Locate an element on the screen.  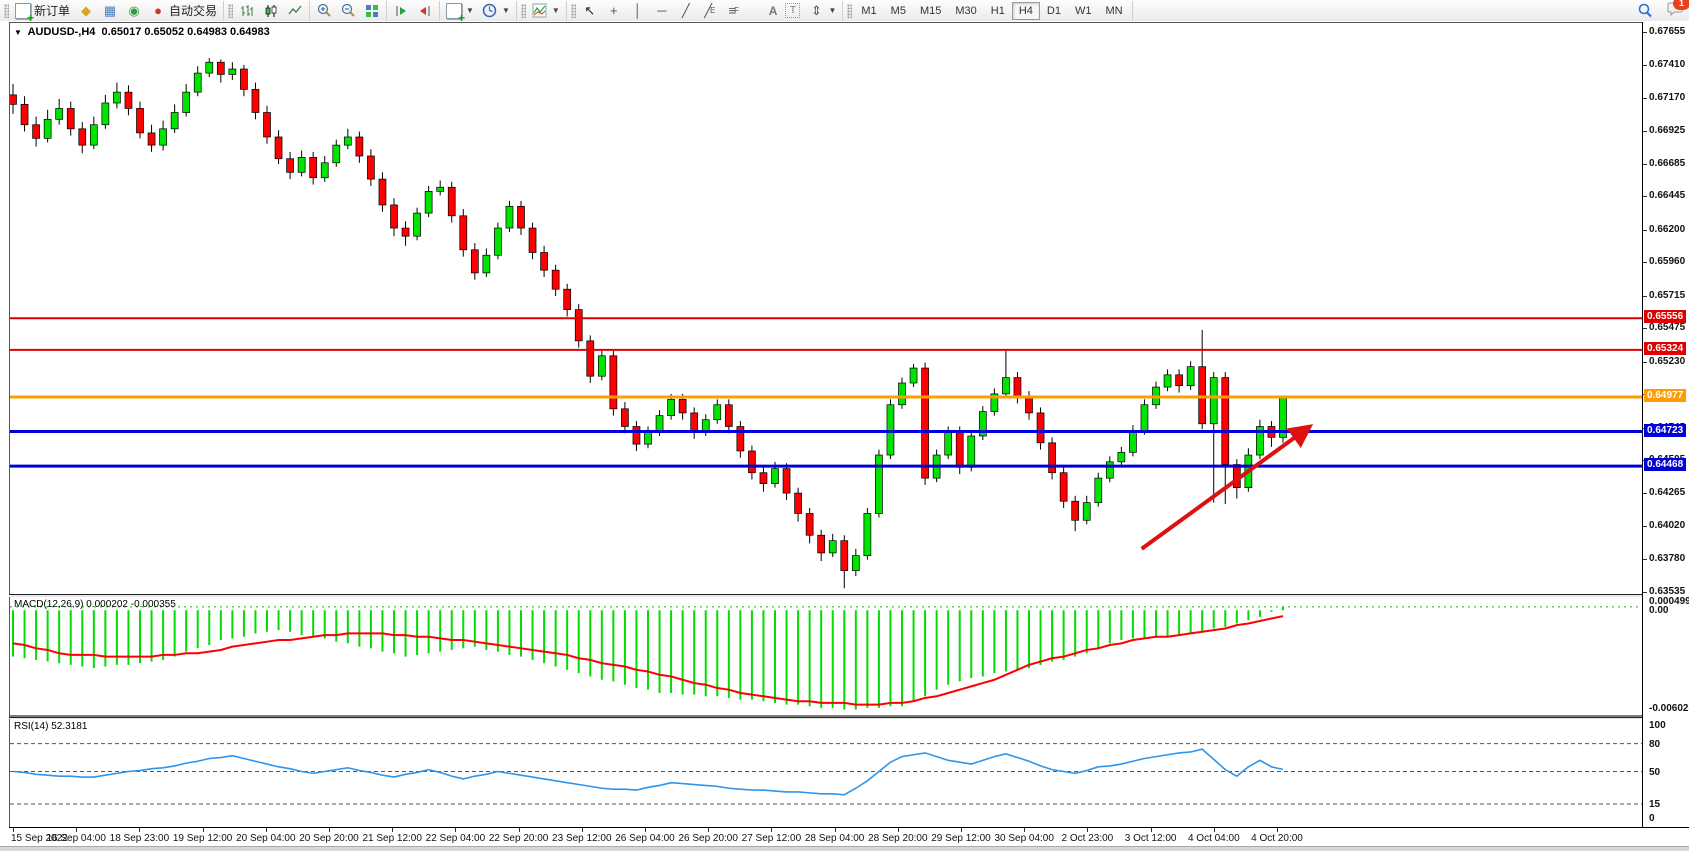
periods-button: ▼ is located at coordinates (496, 11).